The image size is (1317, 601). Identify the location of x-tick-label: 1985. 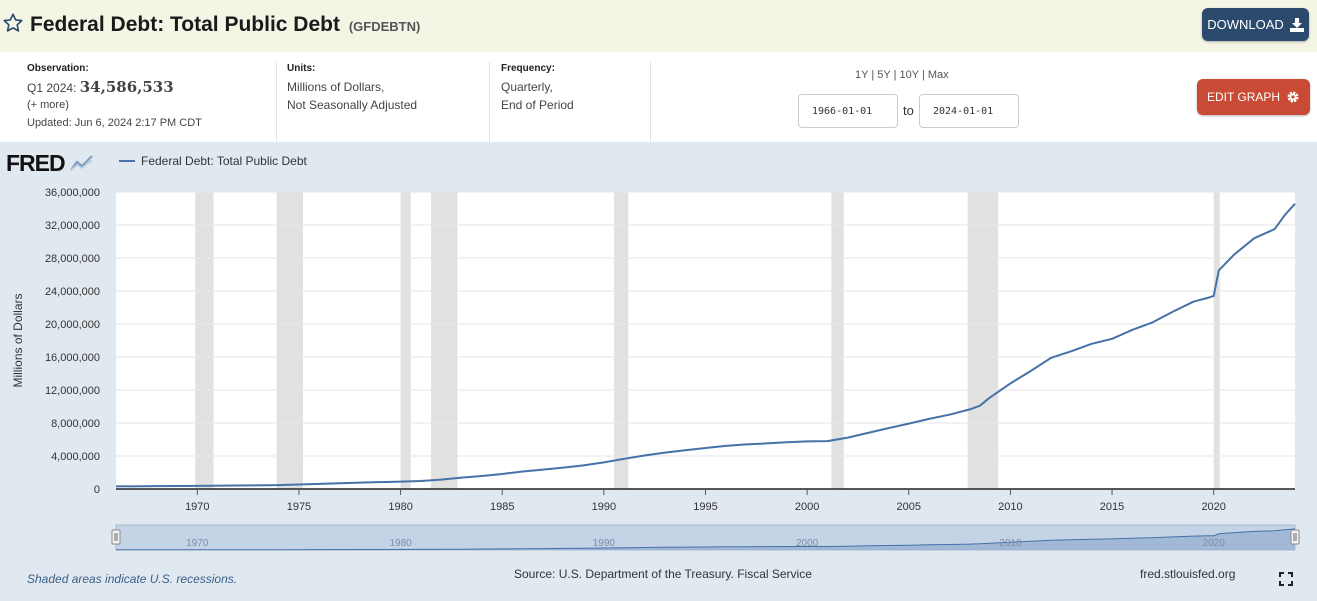
(502, 507).